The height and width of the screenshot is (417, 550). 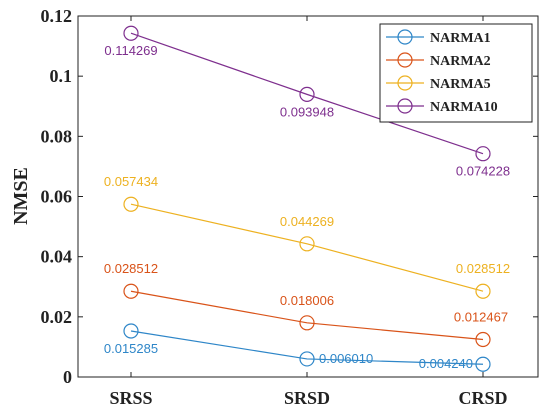 What do you see at coordinates (456, 73) in the screenshot?
I see `legend: NARMA1 NARMA2 NARMA5 NARMA10` at bounding box center [456, 73].